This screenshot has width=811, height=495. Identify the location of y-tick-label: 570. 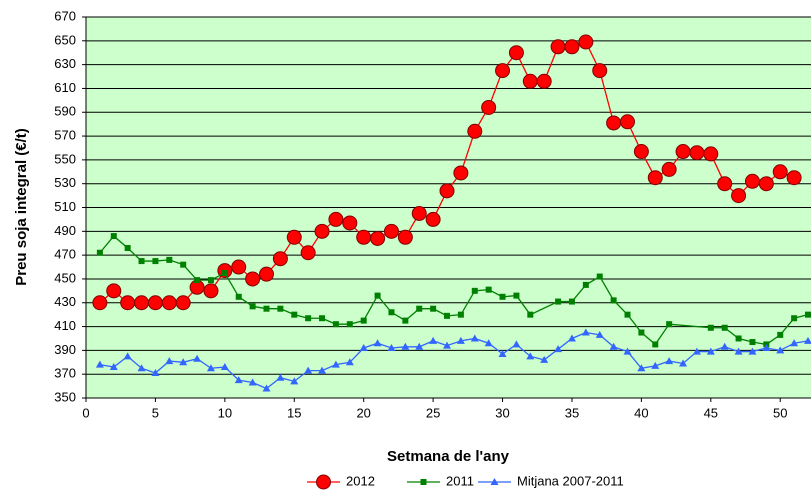
(65, 135).